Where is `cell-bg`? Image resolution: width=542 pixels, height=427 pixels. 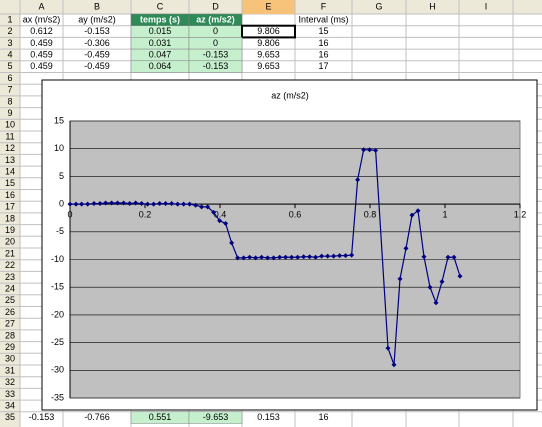
cell-bg is located at coordinates (215, 417).